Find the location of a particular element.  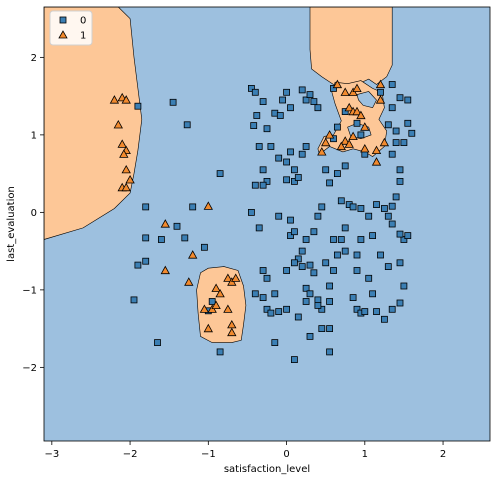

region-class-1-left is located at coordinates (93, 123).